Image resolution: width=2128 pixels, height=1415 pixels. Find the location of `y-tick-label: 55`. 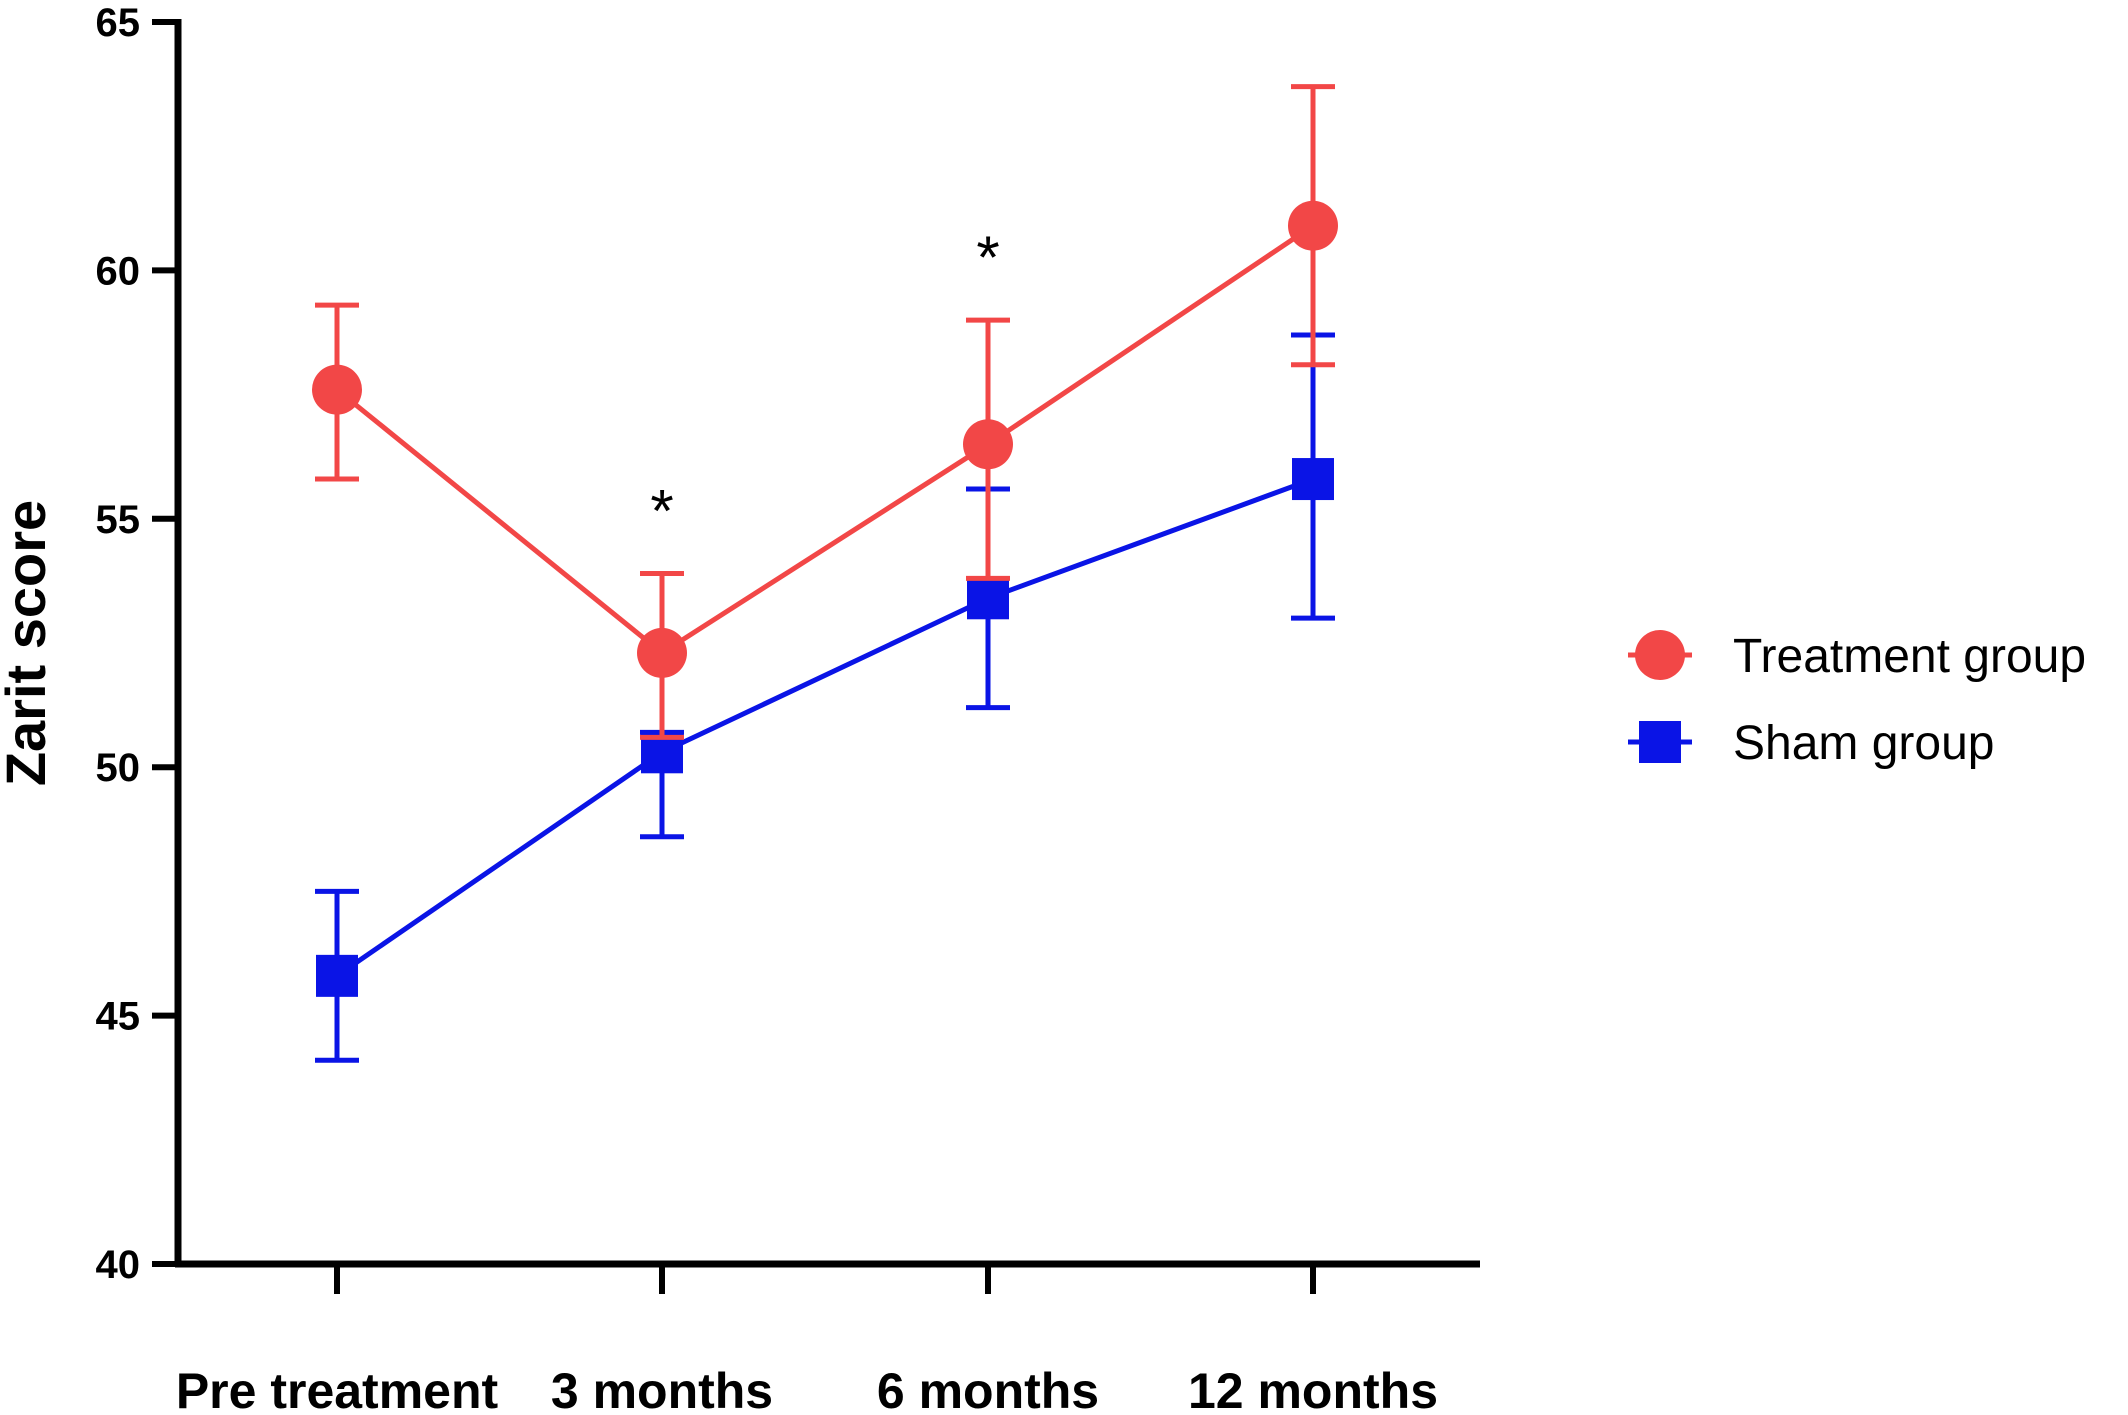

y-tick-label: 55 is located at coordinates (118, 520).